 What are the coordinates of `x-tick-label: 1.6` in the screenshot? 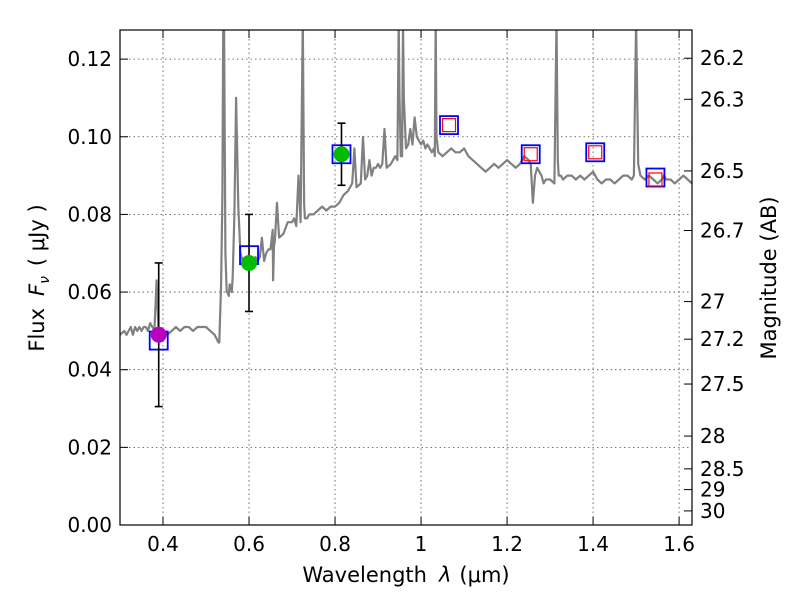 It's located at (679, 544).